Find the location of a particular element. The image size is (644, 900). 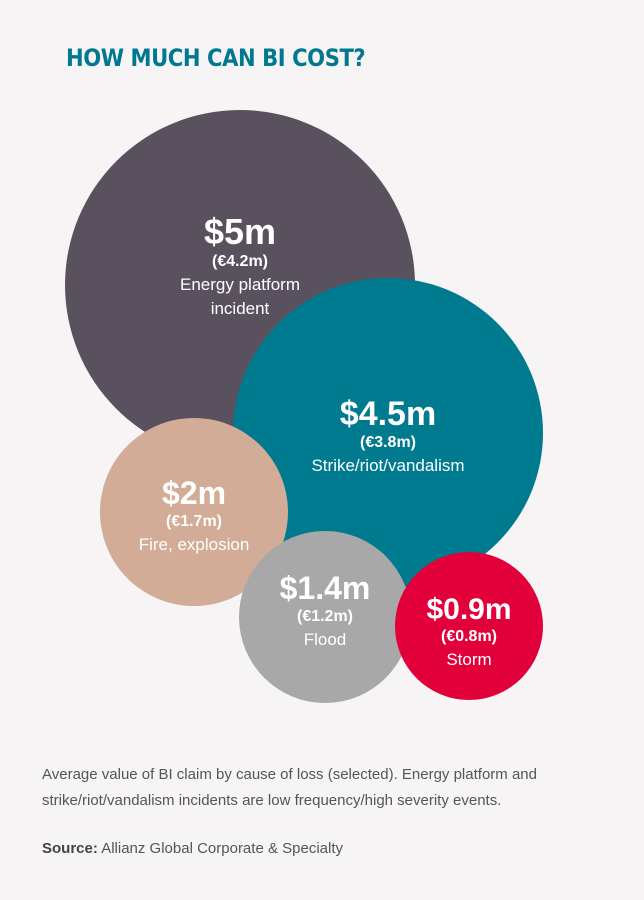

bubble-value-usd: $4.5m is located at coordinates (388, 414).